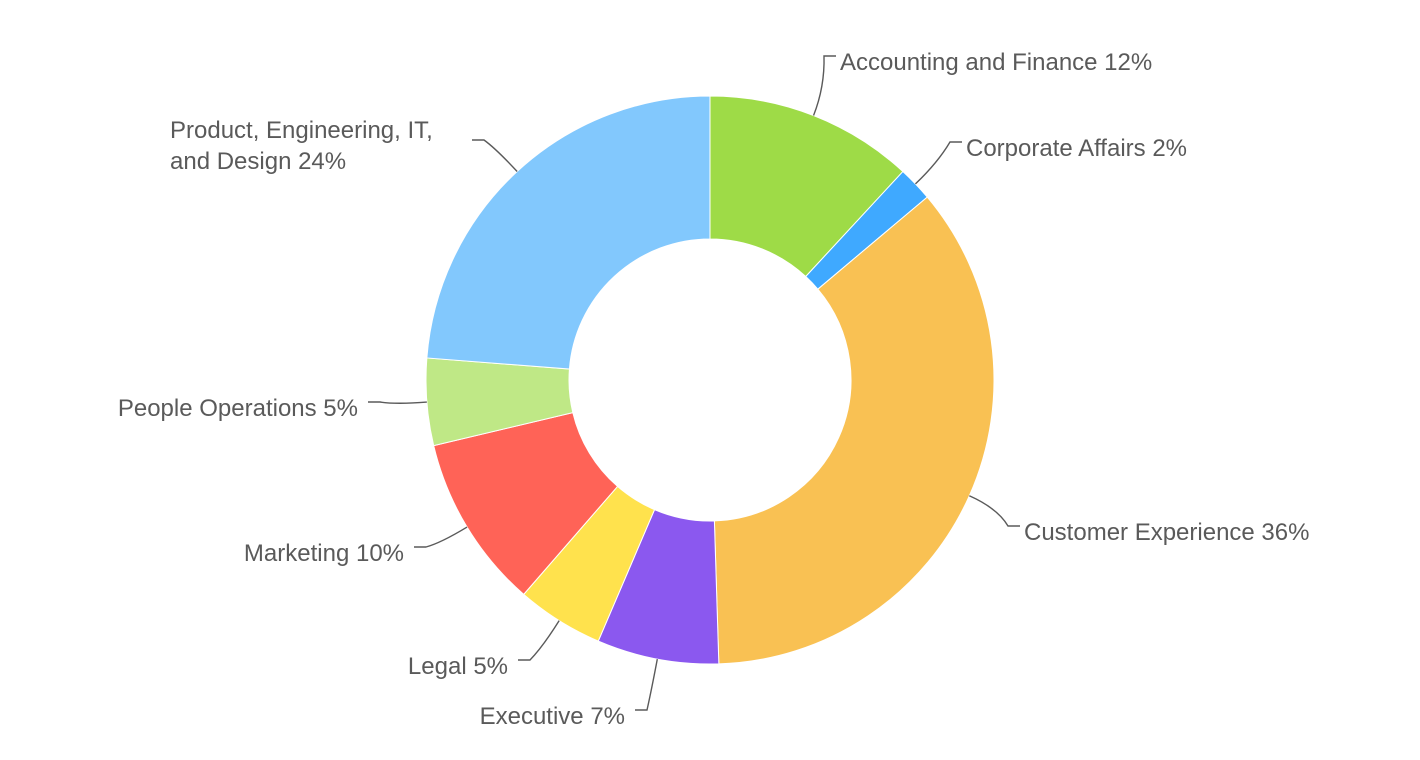 The image size is (1420, 760). What do you see at coordinates (824, 85) in the screenshot?
I see `leader-line-accounting-and-finance` at bounding box center [824, 85].